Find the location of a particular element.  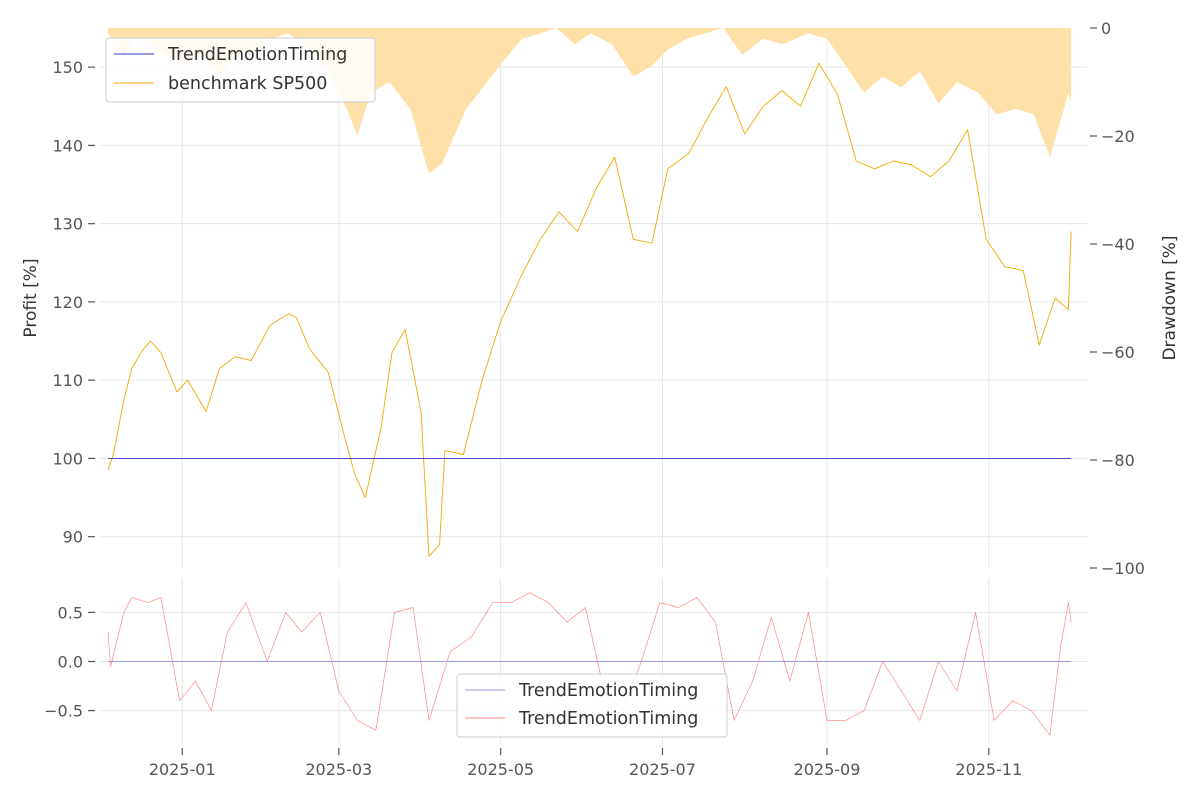

tick-label-profit-110: 110 is located at coordinates (67, 380).